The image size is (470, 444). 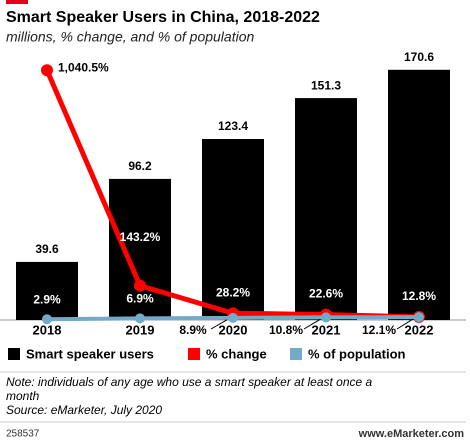 I want to click on x-tick-label: 2018, so click(x=47, y=329).